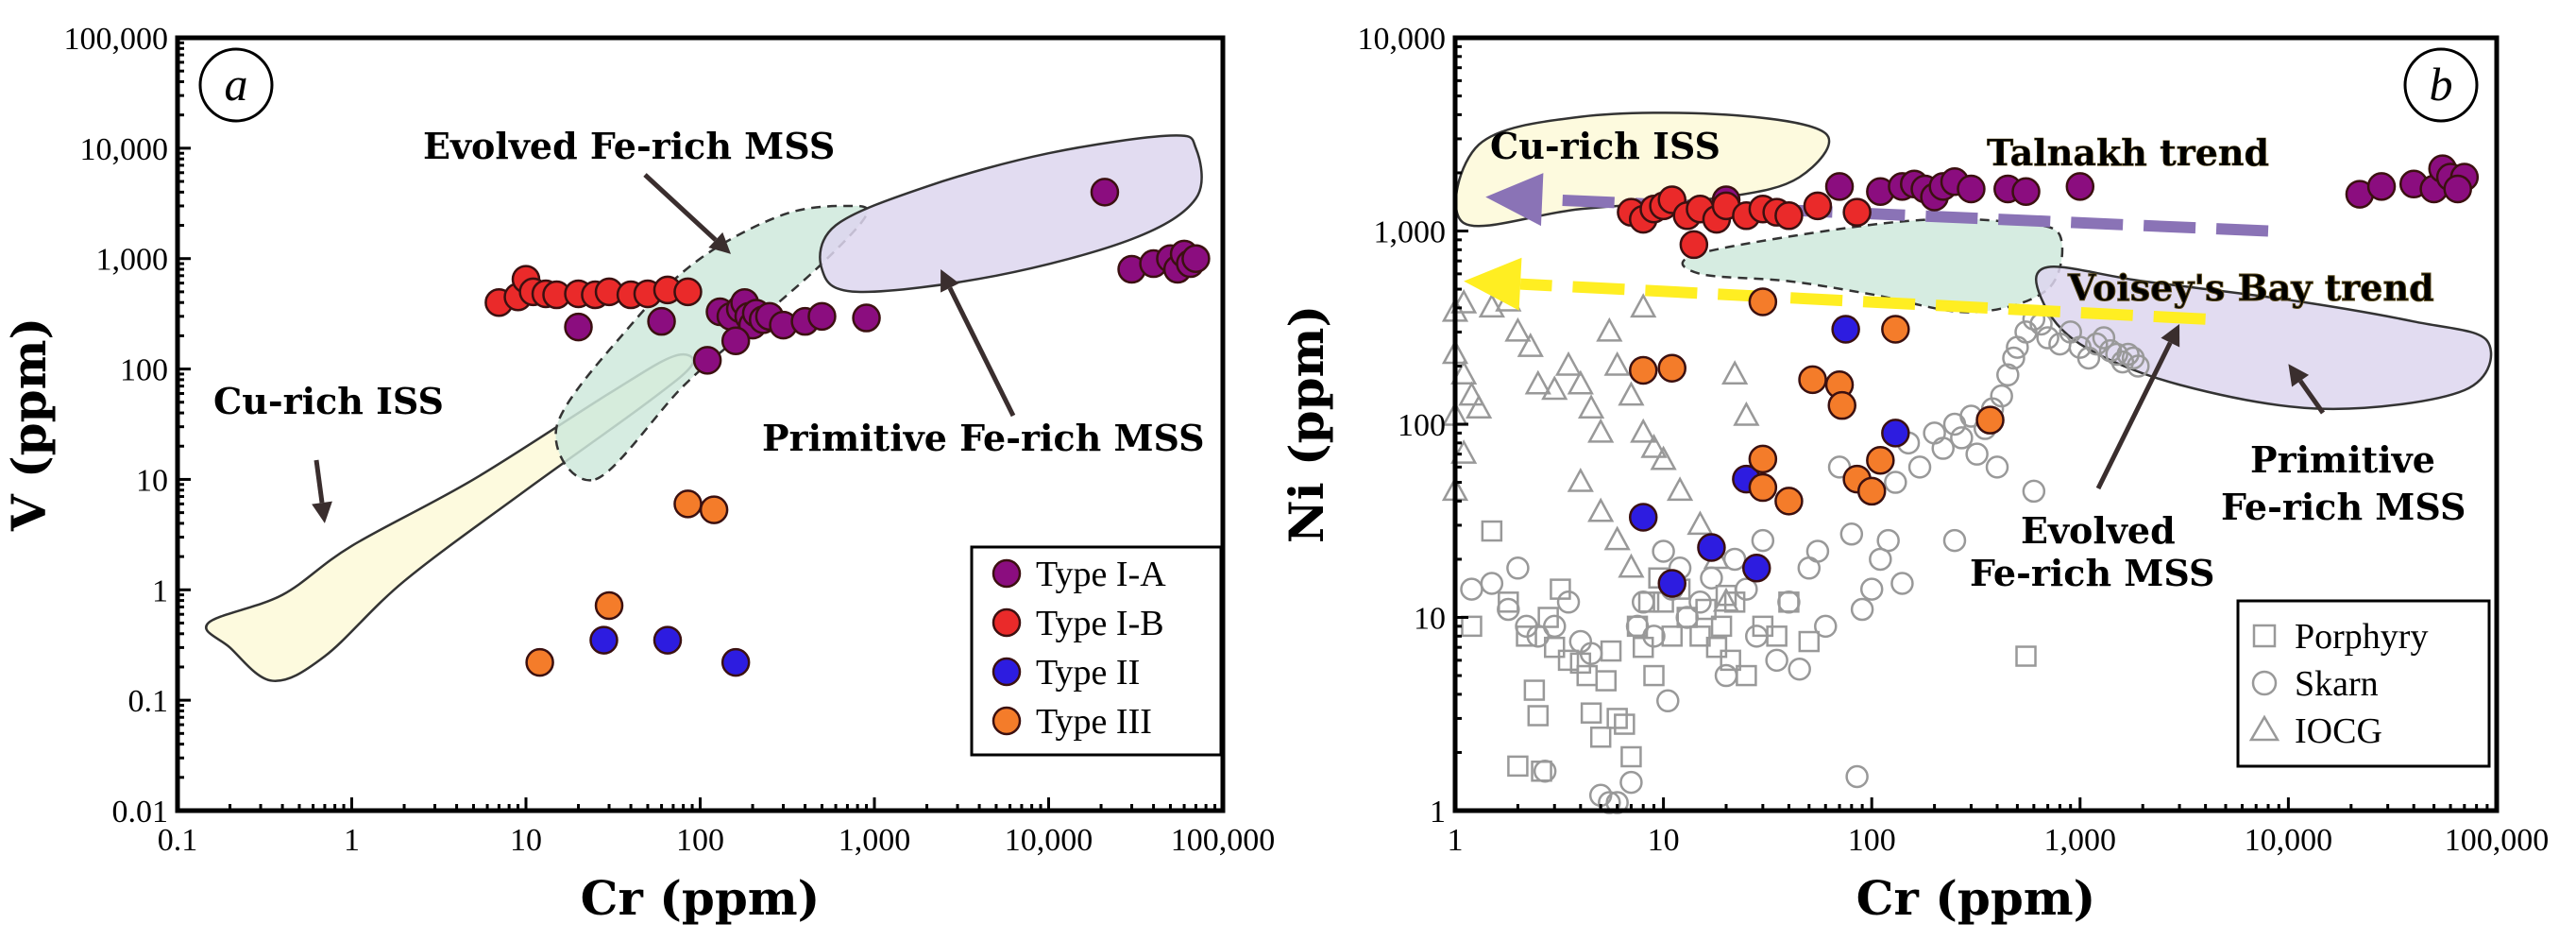  I want to click on x-tick-label: 100,000, so click(2497, 840).